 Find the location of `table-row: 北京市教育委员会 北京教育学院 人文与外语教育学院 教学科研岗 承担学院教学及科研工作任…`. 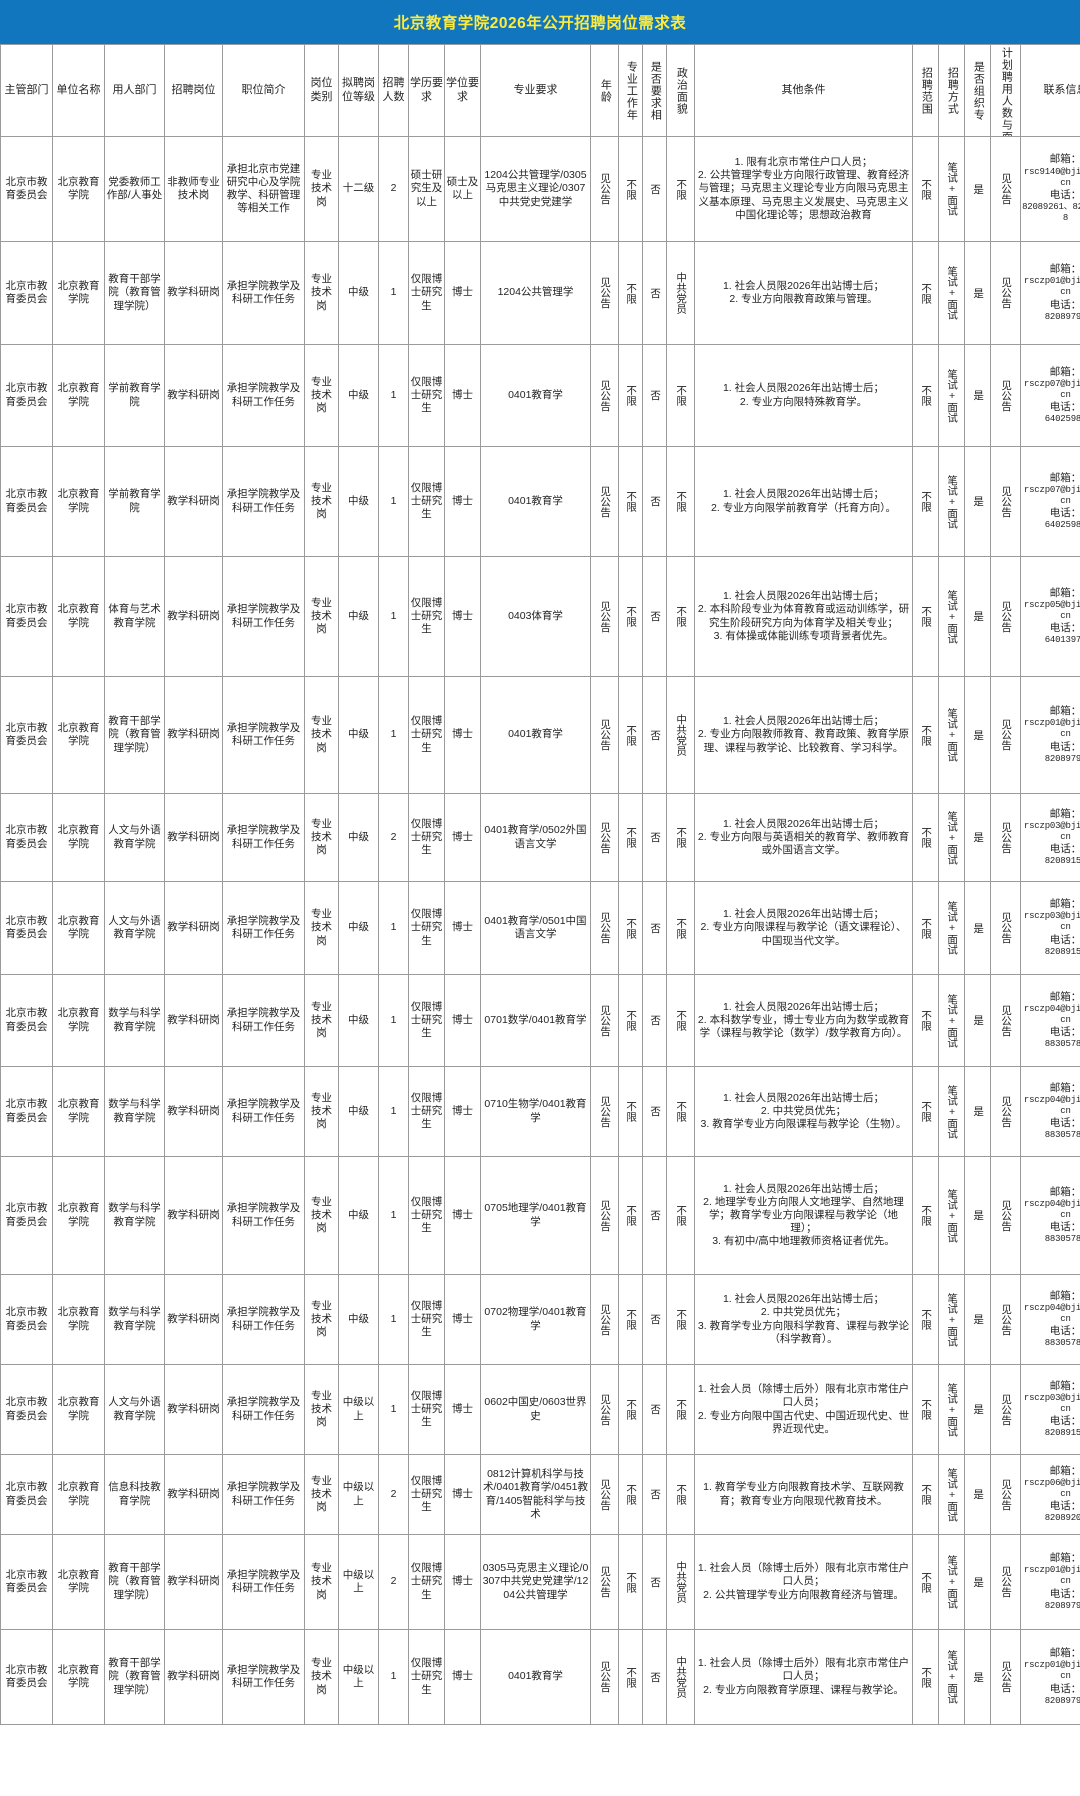

table-row: 北京市教育委员会 北京教育学院 人文与外语教育学院 教学科研岗 承担学院教学及科研工作任… is located at coordinates (540, 1409).